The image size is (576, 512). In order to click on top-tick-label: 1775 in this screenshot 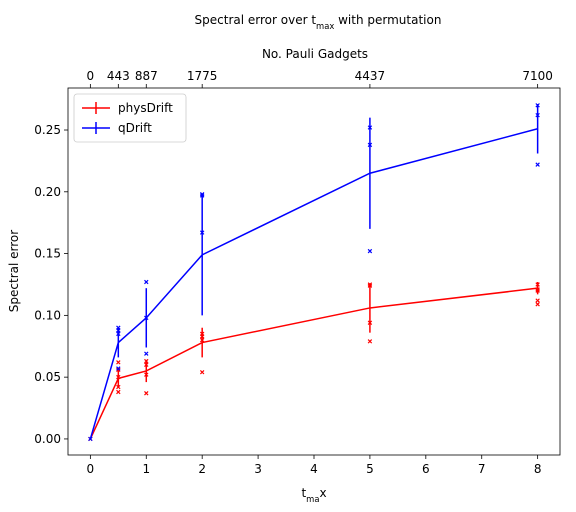, I will do `click(202, 76)`.